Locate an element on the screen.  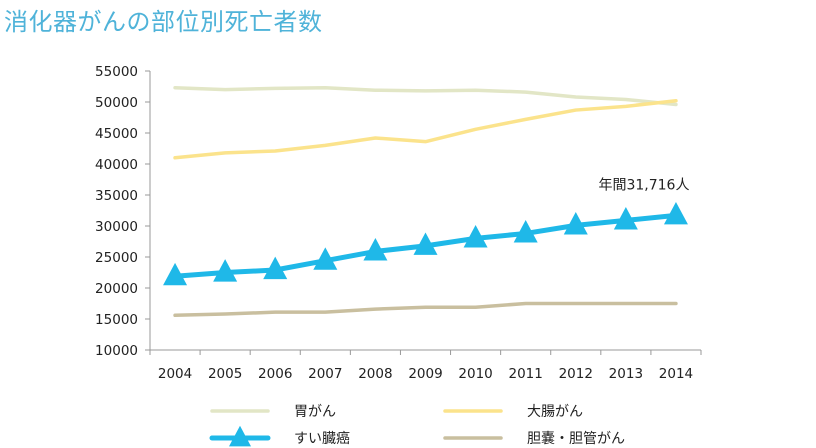
x-tick-label: 2007 is located at coordinates (325, 374).